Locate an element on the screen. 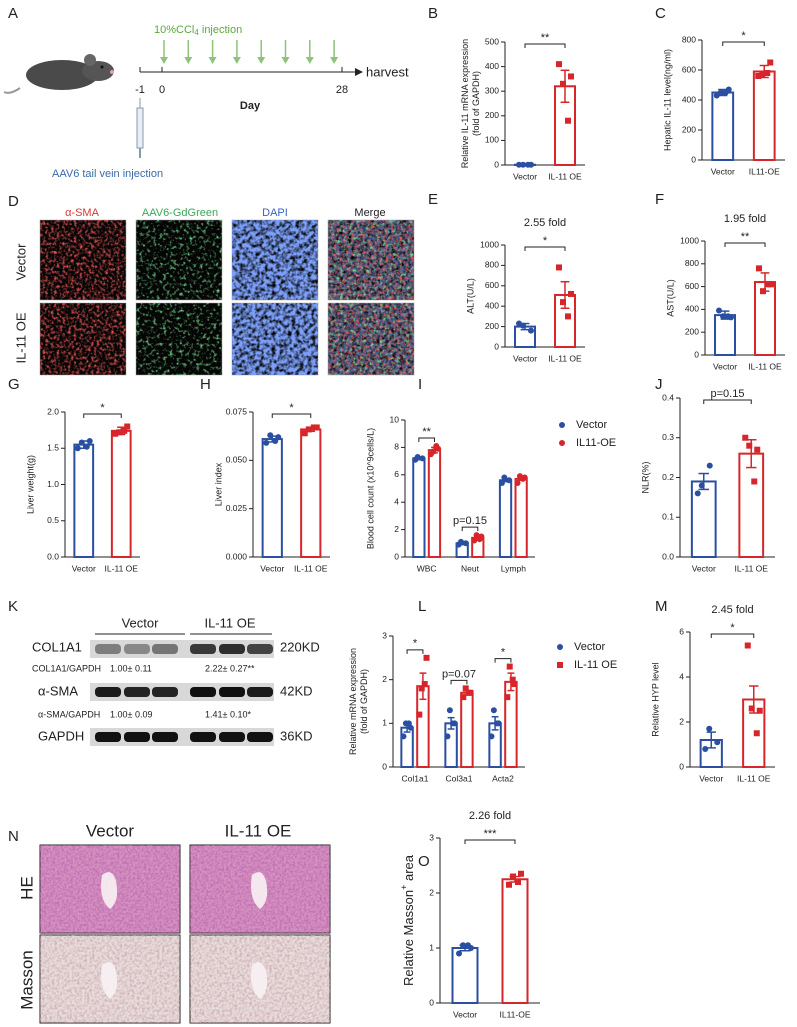 This screenshot has width=797, height=1027. panel-letter: K is located at coordinates (13, 606).